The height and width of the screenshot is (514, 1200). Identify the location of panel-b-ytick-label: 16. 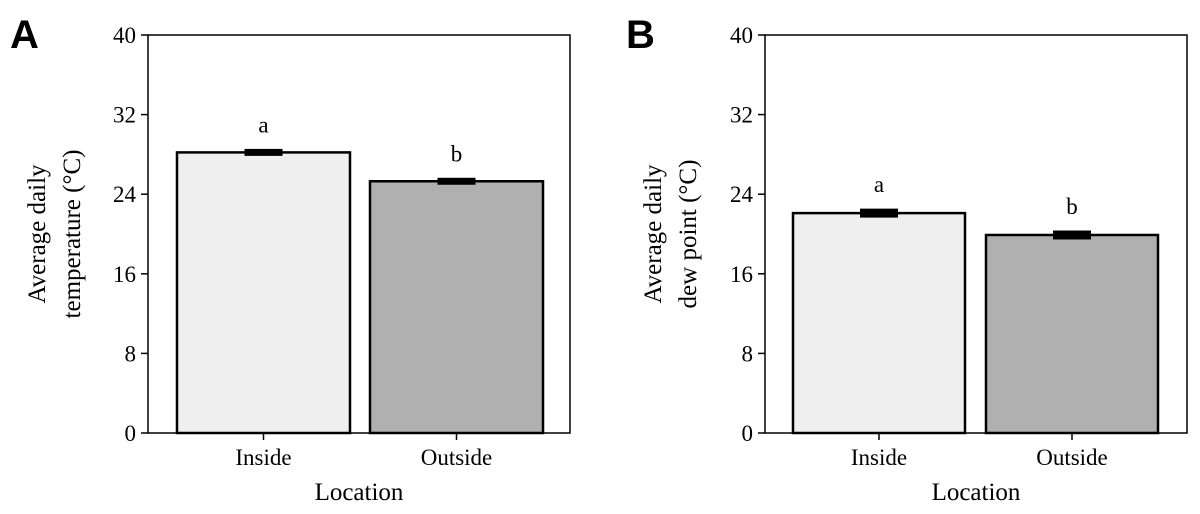
(741, 274).